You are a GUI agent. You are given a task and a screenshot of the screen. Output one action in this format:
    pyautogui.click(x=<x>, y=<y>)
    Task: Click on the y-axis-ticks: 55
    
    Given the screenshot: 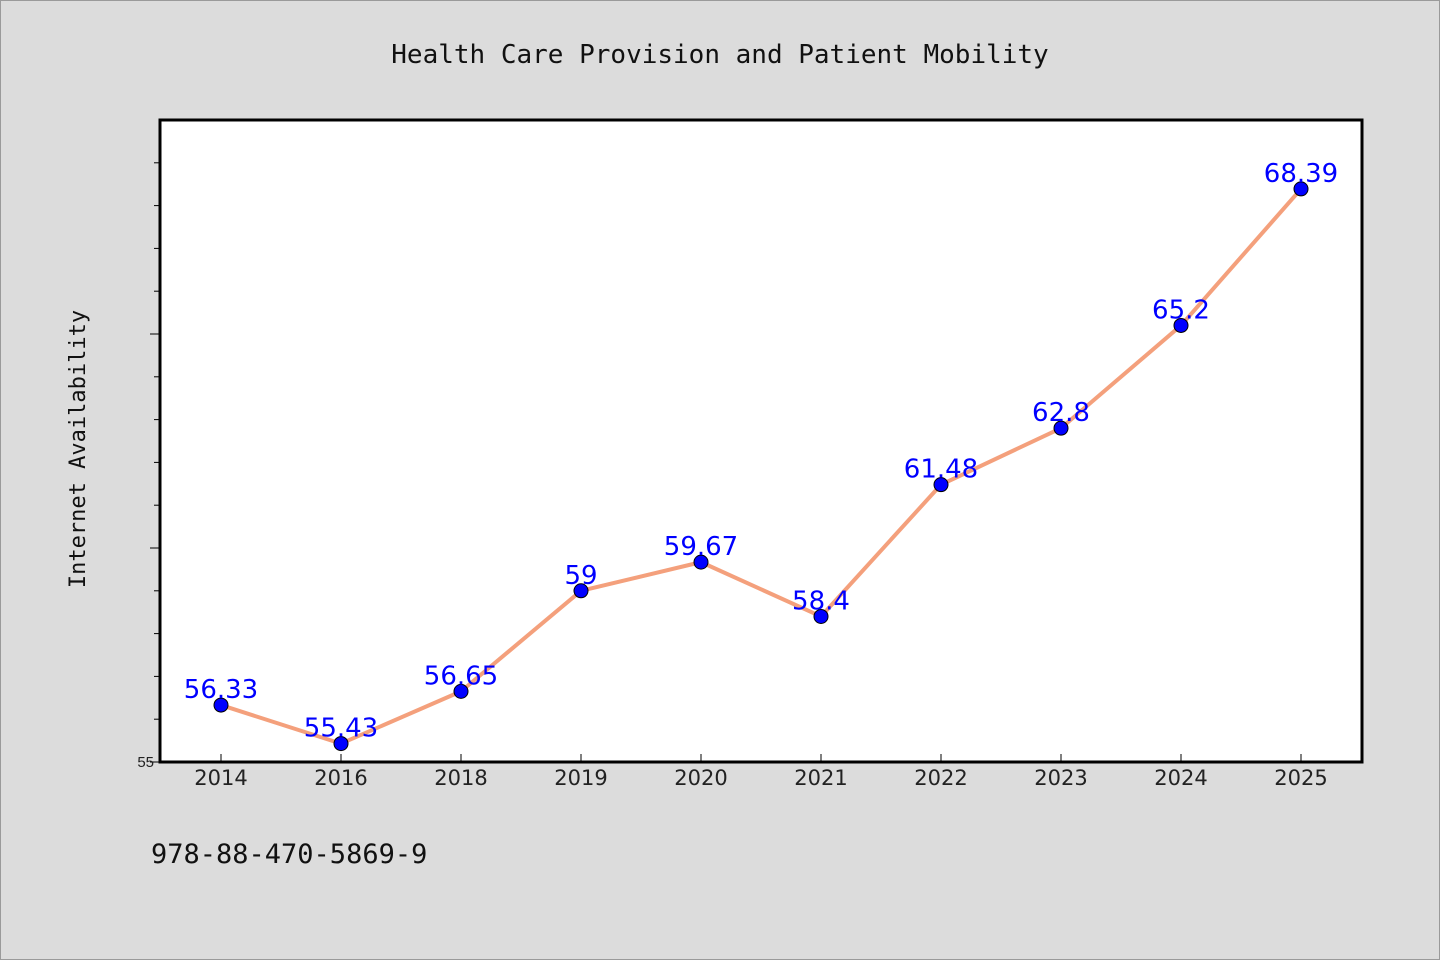 What is the action you would take?
    pyautogui.click(x=148, y=466)
    